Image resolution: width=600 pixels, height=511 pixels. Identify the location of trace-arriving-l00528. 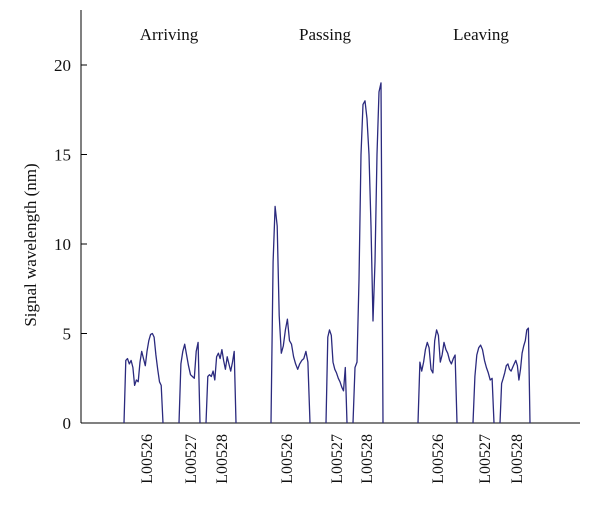
(221, 386).